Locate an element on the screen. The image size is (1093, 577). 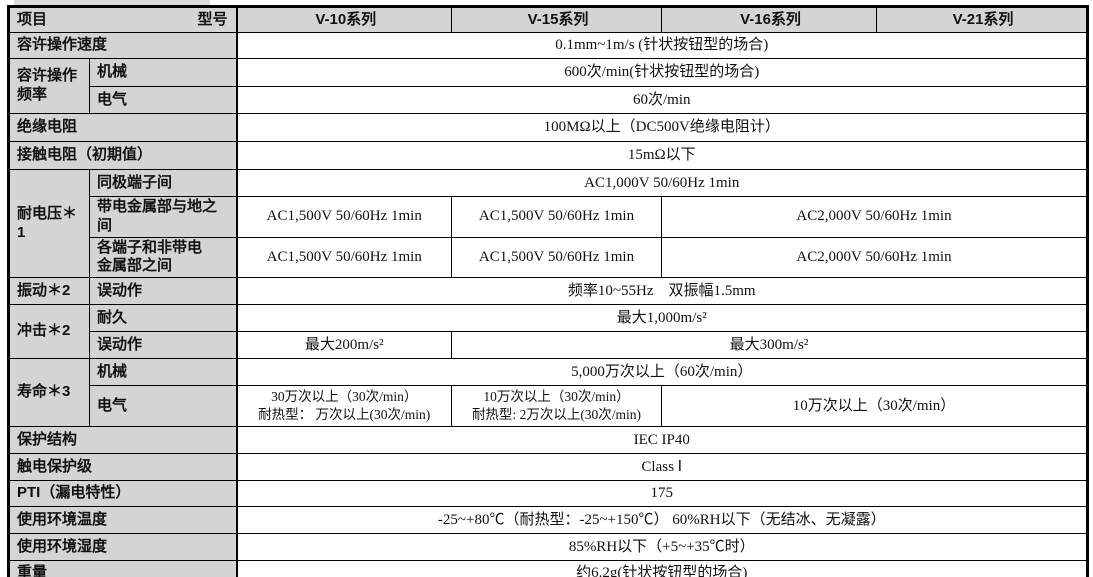
header-row: 项目 型号 V-10系列 V-15系列 V-16系列 V-21系列 is located at coordinates (548, 19).